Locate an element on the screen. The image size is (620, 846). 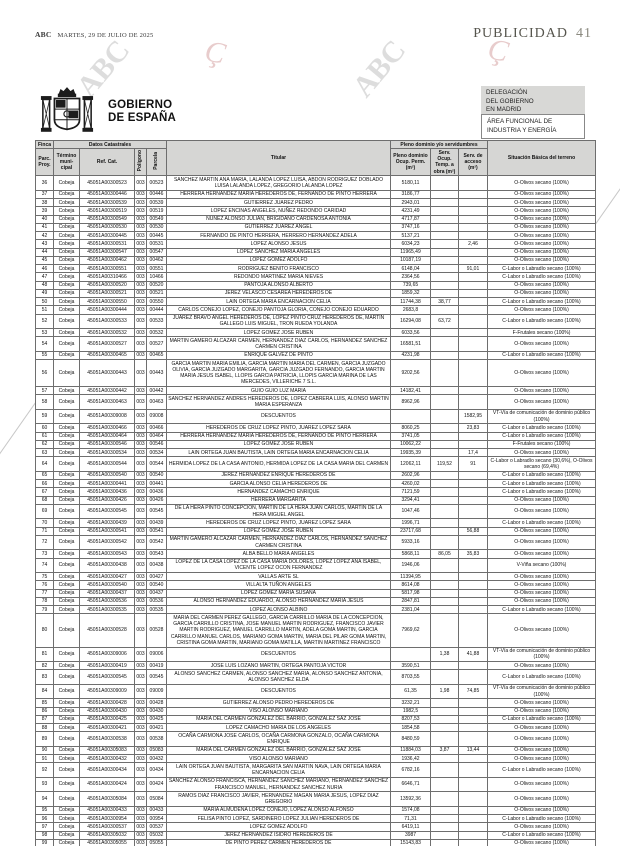
cadastral-ref: 45051A00305032 is located at coordinates (107, 835).